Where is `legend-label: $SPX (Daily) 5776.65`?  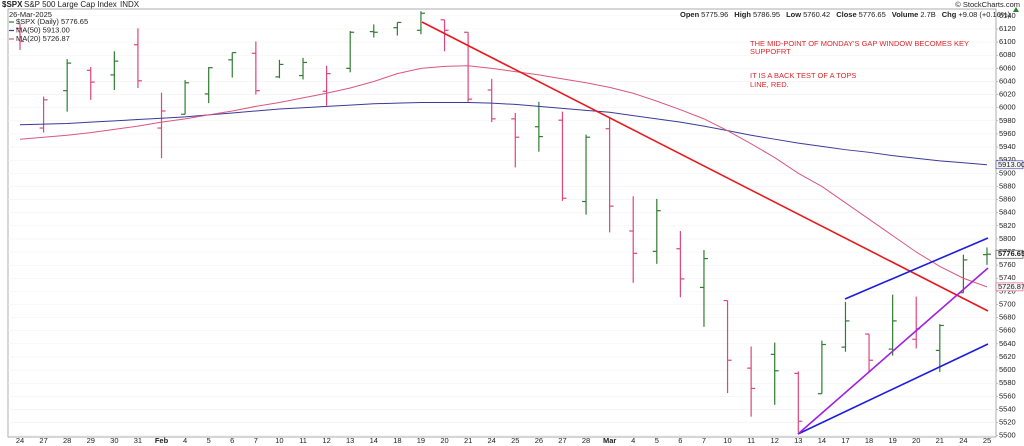 legend-label: $SPX (Daily) 5776.65 is located at coordinates (52, 21).